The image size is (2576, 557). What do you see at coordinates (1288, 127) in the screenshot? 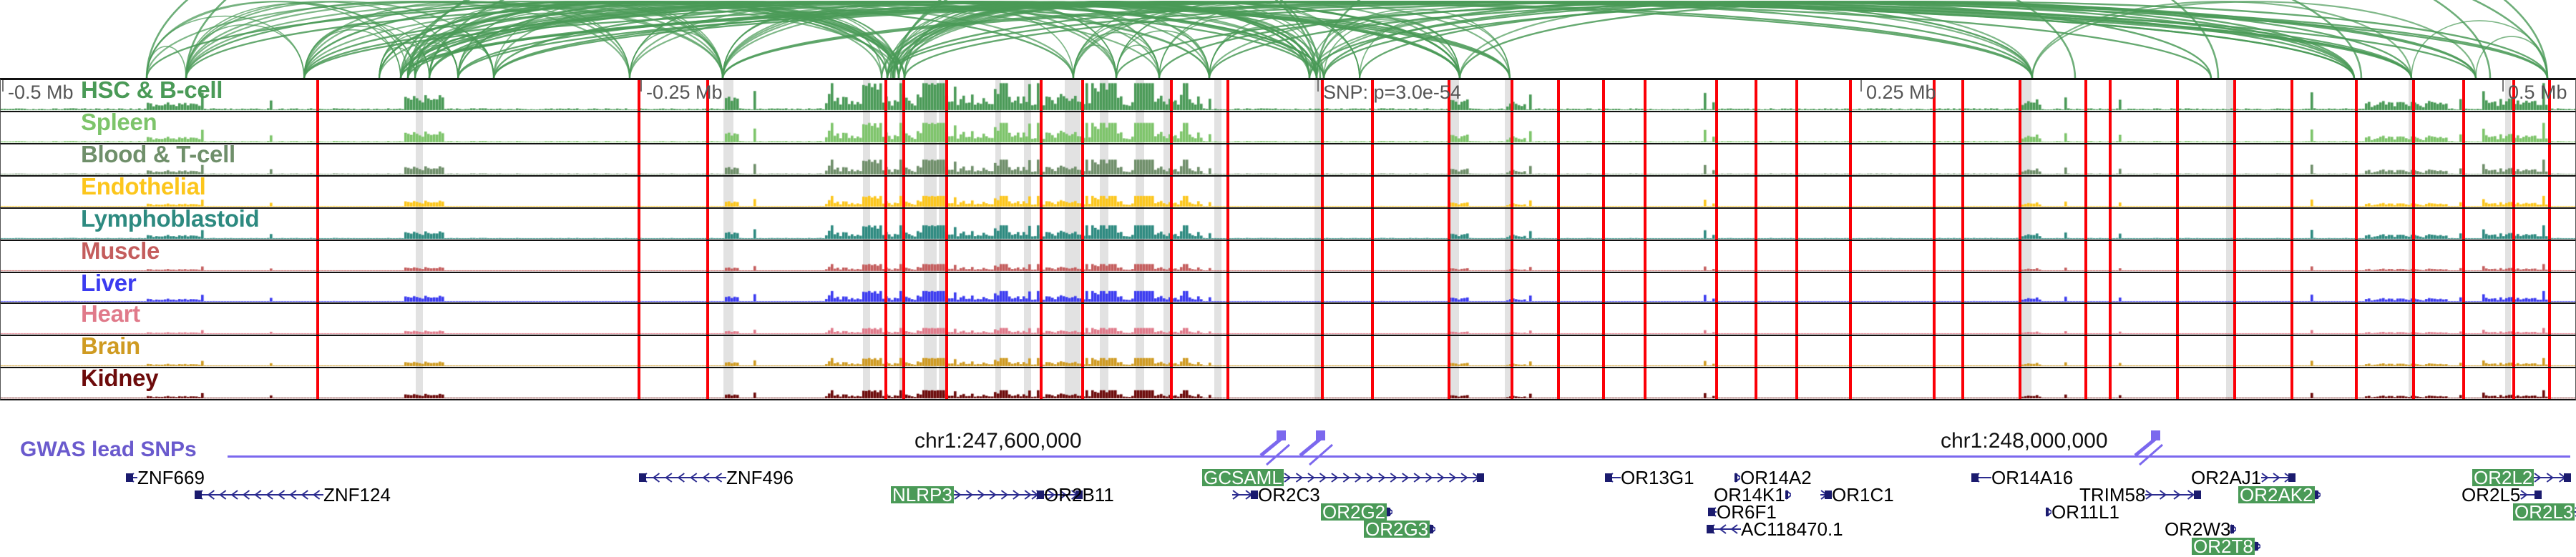
I see `track-spleen: Spleen` at bounding box center [1288, 127].